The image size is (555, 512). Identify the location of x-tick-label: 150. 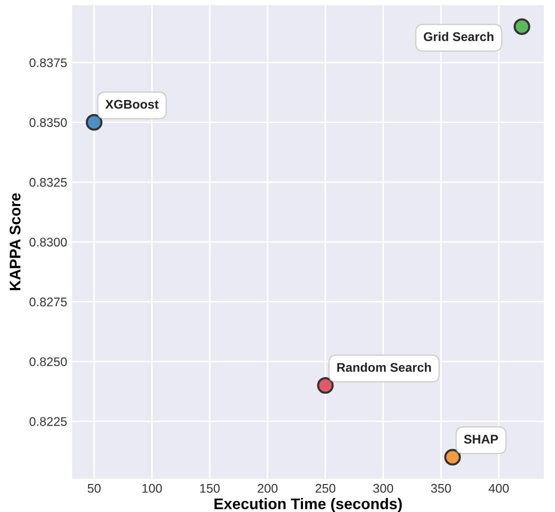
(210, 488).